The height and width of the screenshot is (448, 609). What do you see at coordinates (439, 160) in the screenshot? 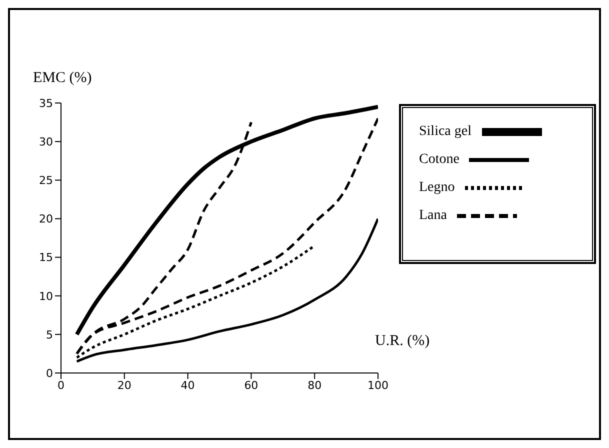
I see `legend-label: Cotone` at bounding box center [439, 160].